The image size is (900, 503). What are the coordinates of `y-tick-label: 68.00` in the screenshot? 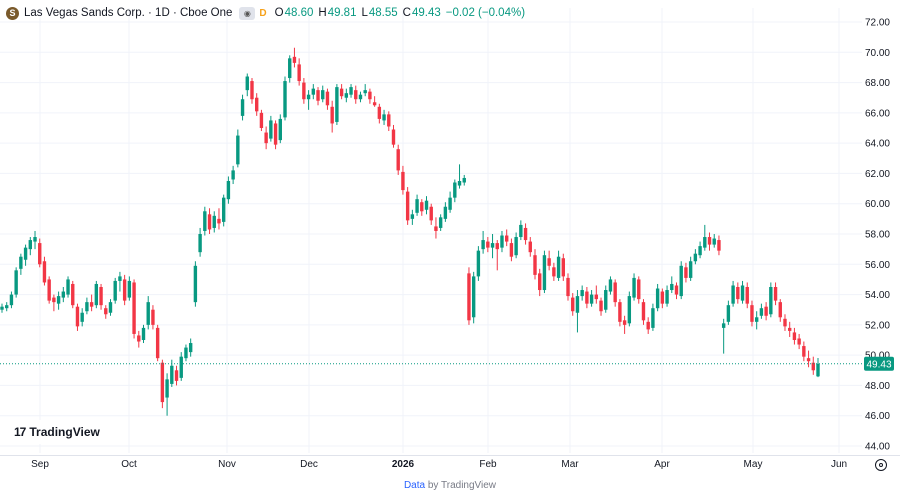 It's located at (877, 83).